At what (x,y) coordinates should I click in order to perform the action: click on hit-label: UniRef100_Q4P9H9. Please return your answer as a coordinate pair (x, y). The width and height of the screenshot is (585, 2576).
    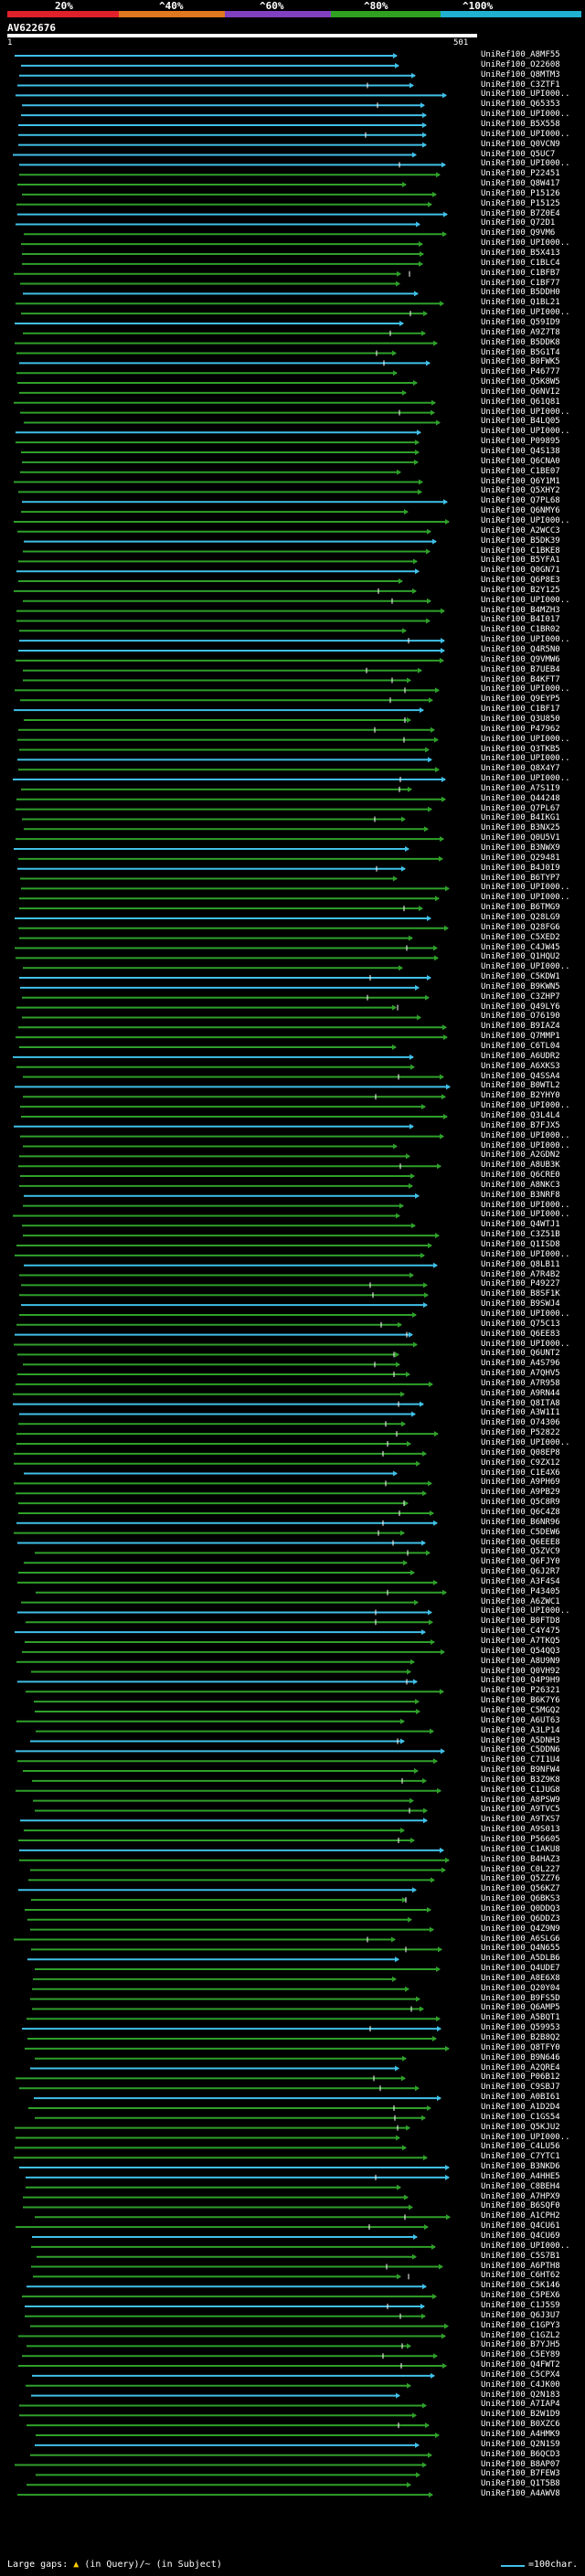
    Looking at the image, I should click on (520, 1681).